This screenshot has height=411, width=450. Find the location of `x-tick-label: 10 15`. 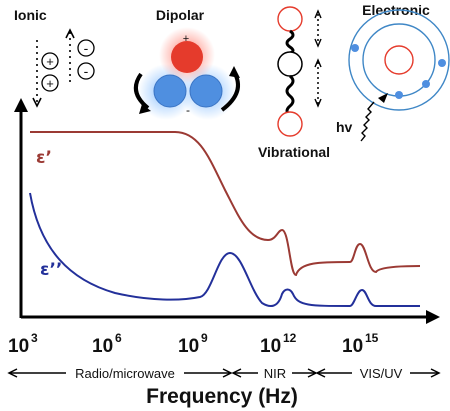

x-tick-label: 10 15 is located at coordinates (360, 344).